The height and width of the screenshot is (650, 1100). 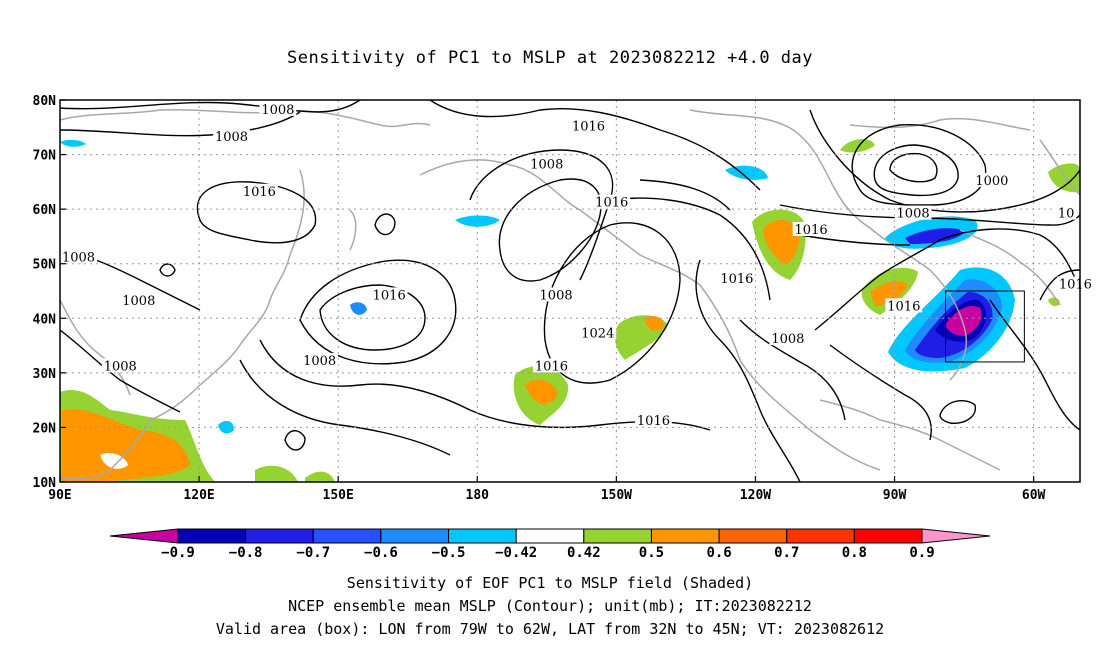 What do you see at coordinates (1034, 495) in the screenshot?
I see `x-tick-label: 60W` at bounding box center [1034, 495].